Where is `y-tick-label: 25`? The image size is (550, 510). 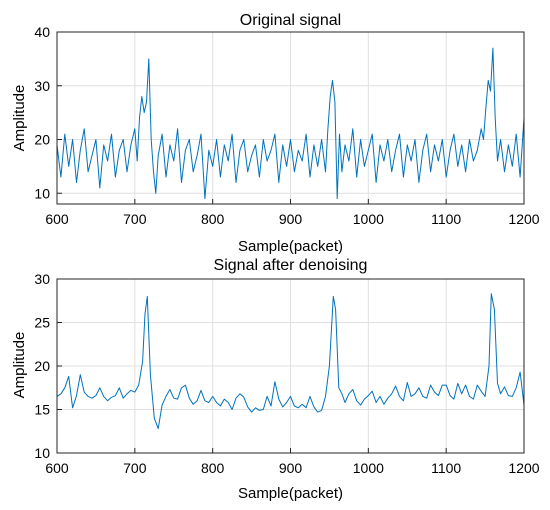 y-tick-label: 25 is located at coordinates (42, 323).